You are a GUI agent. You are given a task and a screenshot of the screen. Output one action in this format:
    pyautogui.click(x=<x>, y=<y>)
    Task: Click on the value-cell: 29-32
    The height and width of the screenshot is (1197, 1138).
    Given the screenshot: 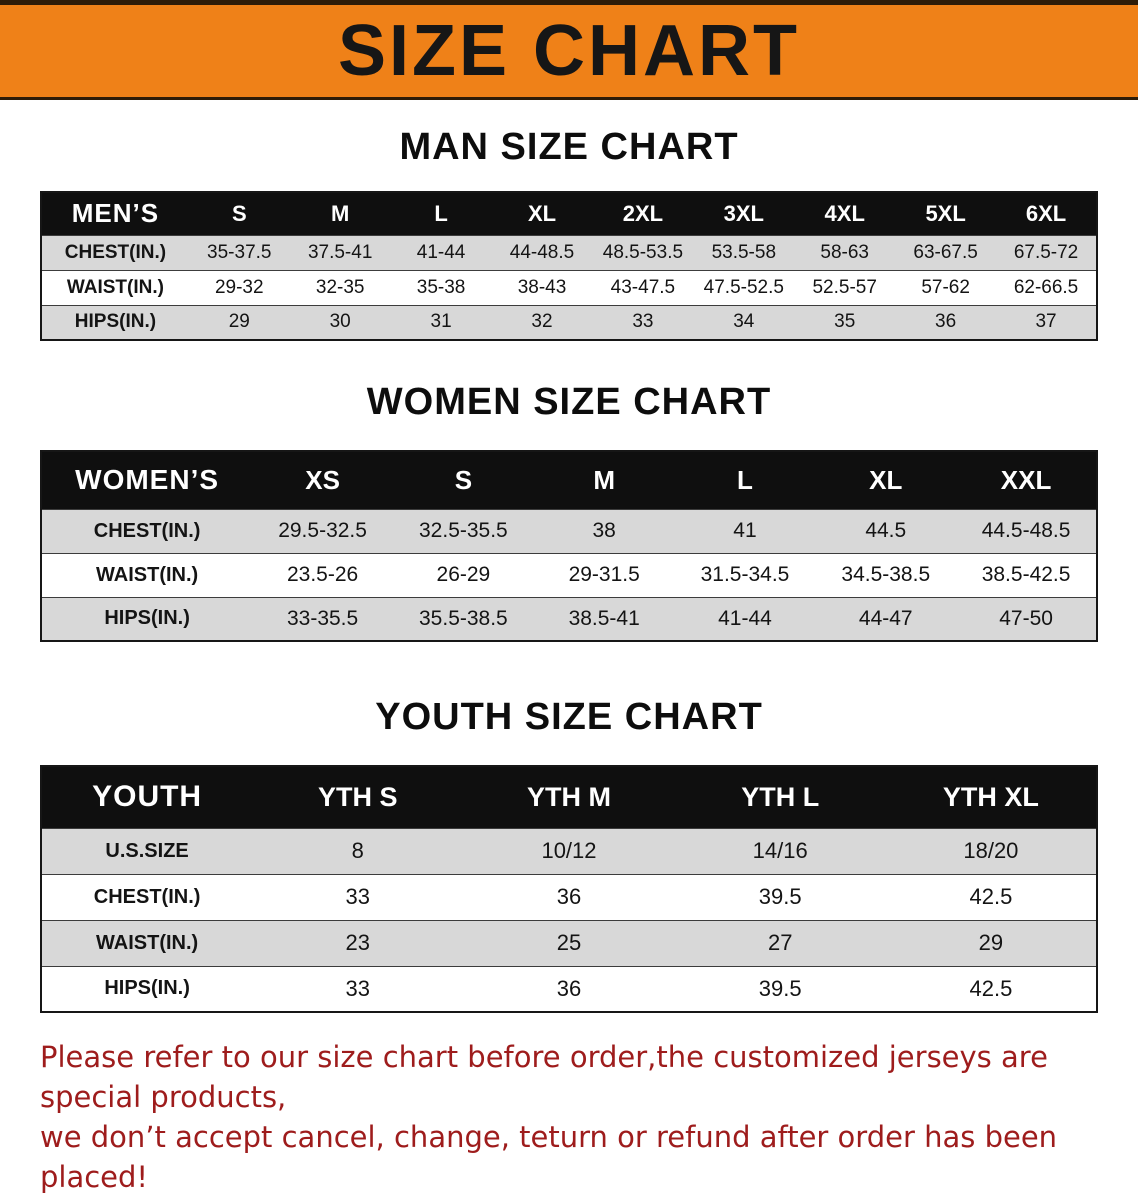 What is the action you would take?
    pyautogui.click(x=239, y=287)
    